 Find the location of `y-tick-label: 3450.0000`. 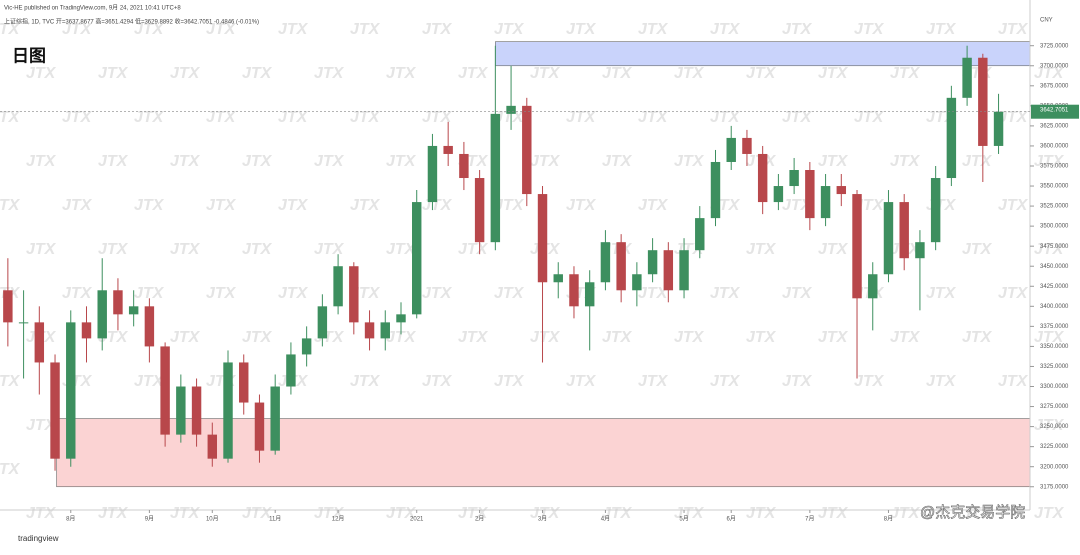

y-tick-label: 3450.0000 is located at coordinates (1054, 267).